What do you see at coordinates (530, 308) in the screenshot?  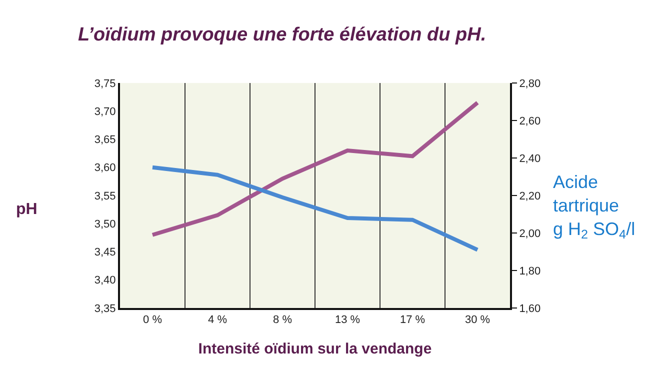 I see `y2-tick-label: 1,60` at bounding box center [530, 308].